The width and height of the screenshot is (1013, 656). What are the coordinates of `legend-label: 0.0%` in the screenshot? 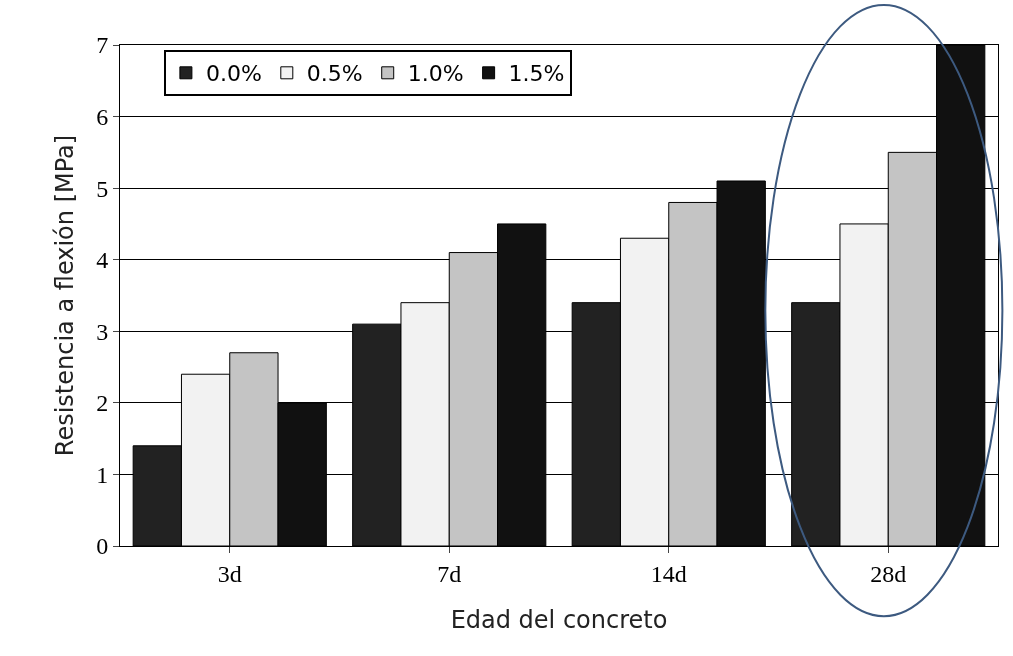 It's located at (233, 74).